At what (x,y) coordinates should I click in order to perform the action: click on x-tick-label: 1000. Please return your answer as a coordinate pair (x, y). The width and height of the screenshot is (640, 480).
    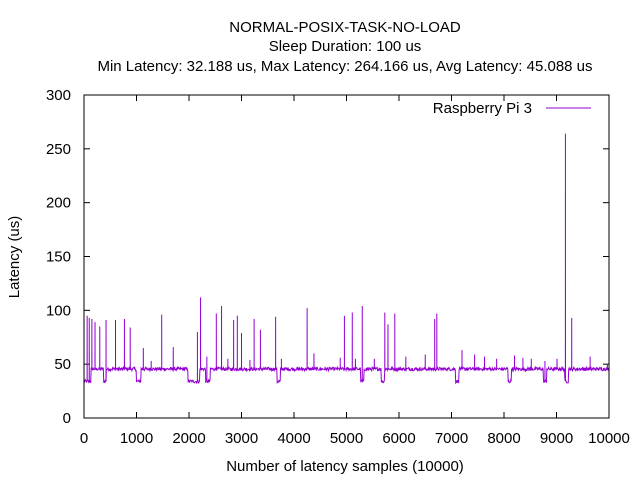
    Looking at the image, I should click on (136, 438).